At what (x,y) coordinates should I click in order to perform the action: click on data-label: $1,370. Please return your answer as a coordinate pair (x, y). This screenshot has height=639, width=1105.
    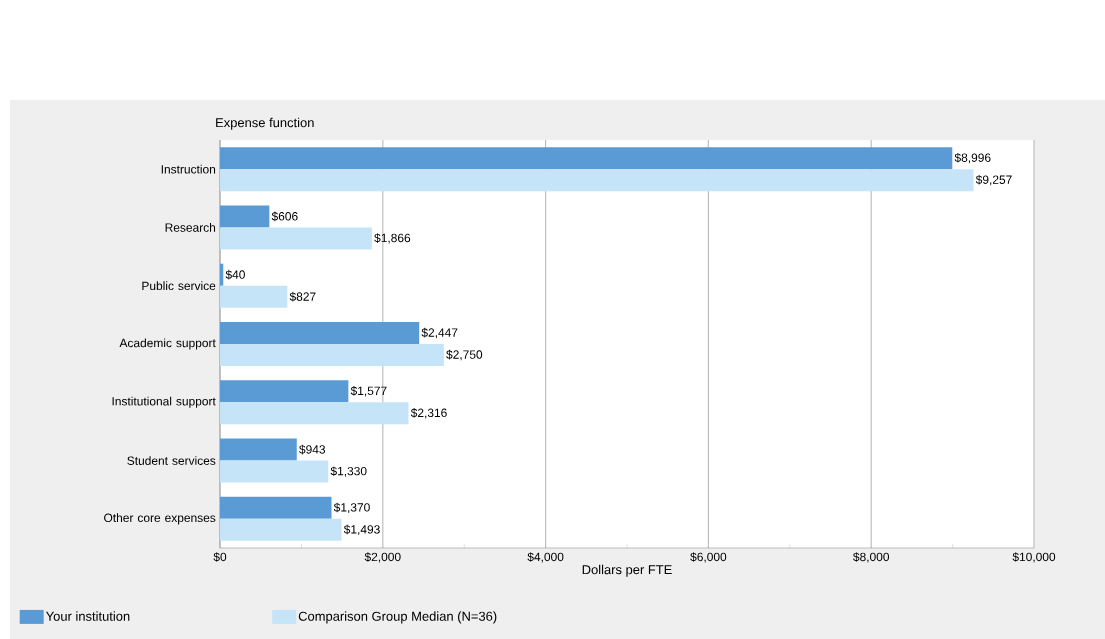
    Looking at the image, I should click on (351, 508).